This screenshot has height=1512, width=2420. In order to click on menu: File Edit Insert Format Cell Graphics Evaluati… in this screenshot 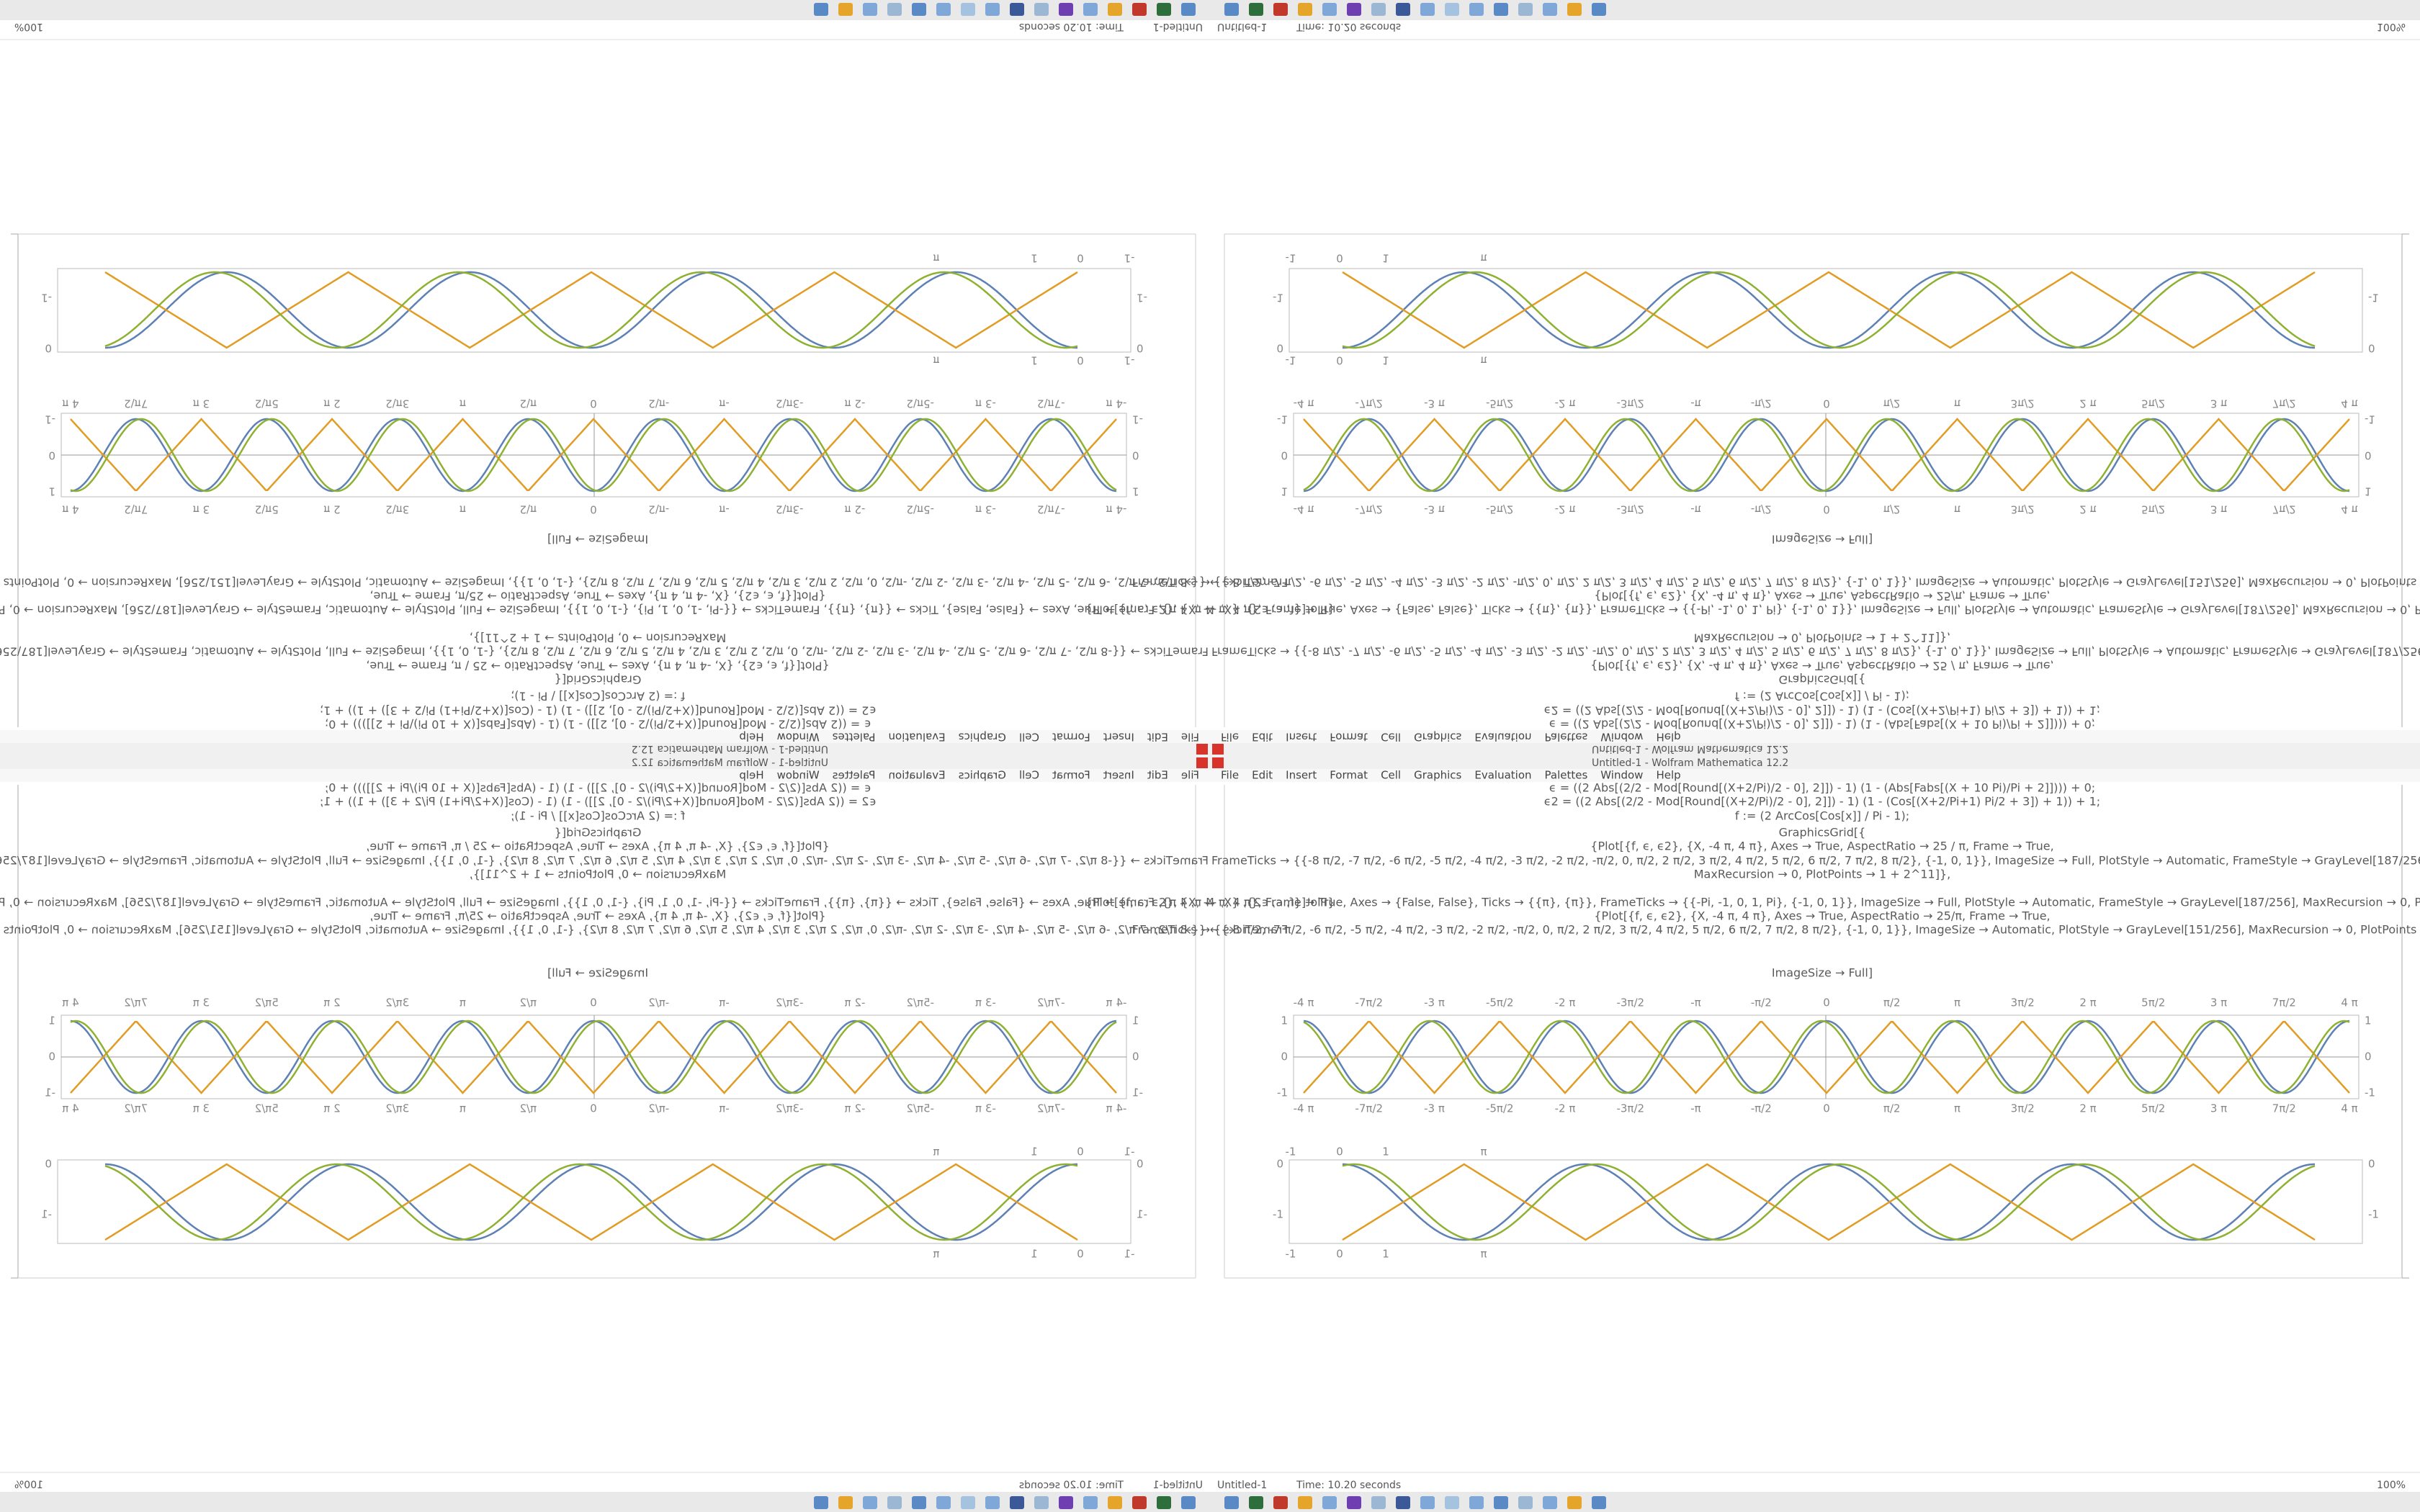, I will do `click(1451, 775)`.